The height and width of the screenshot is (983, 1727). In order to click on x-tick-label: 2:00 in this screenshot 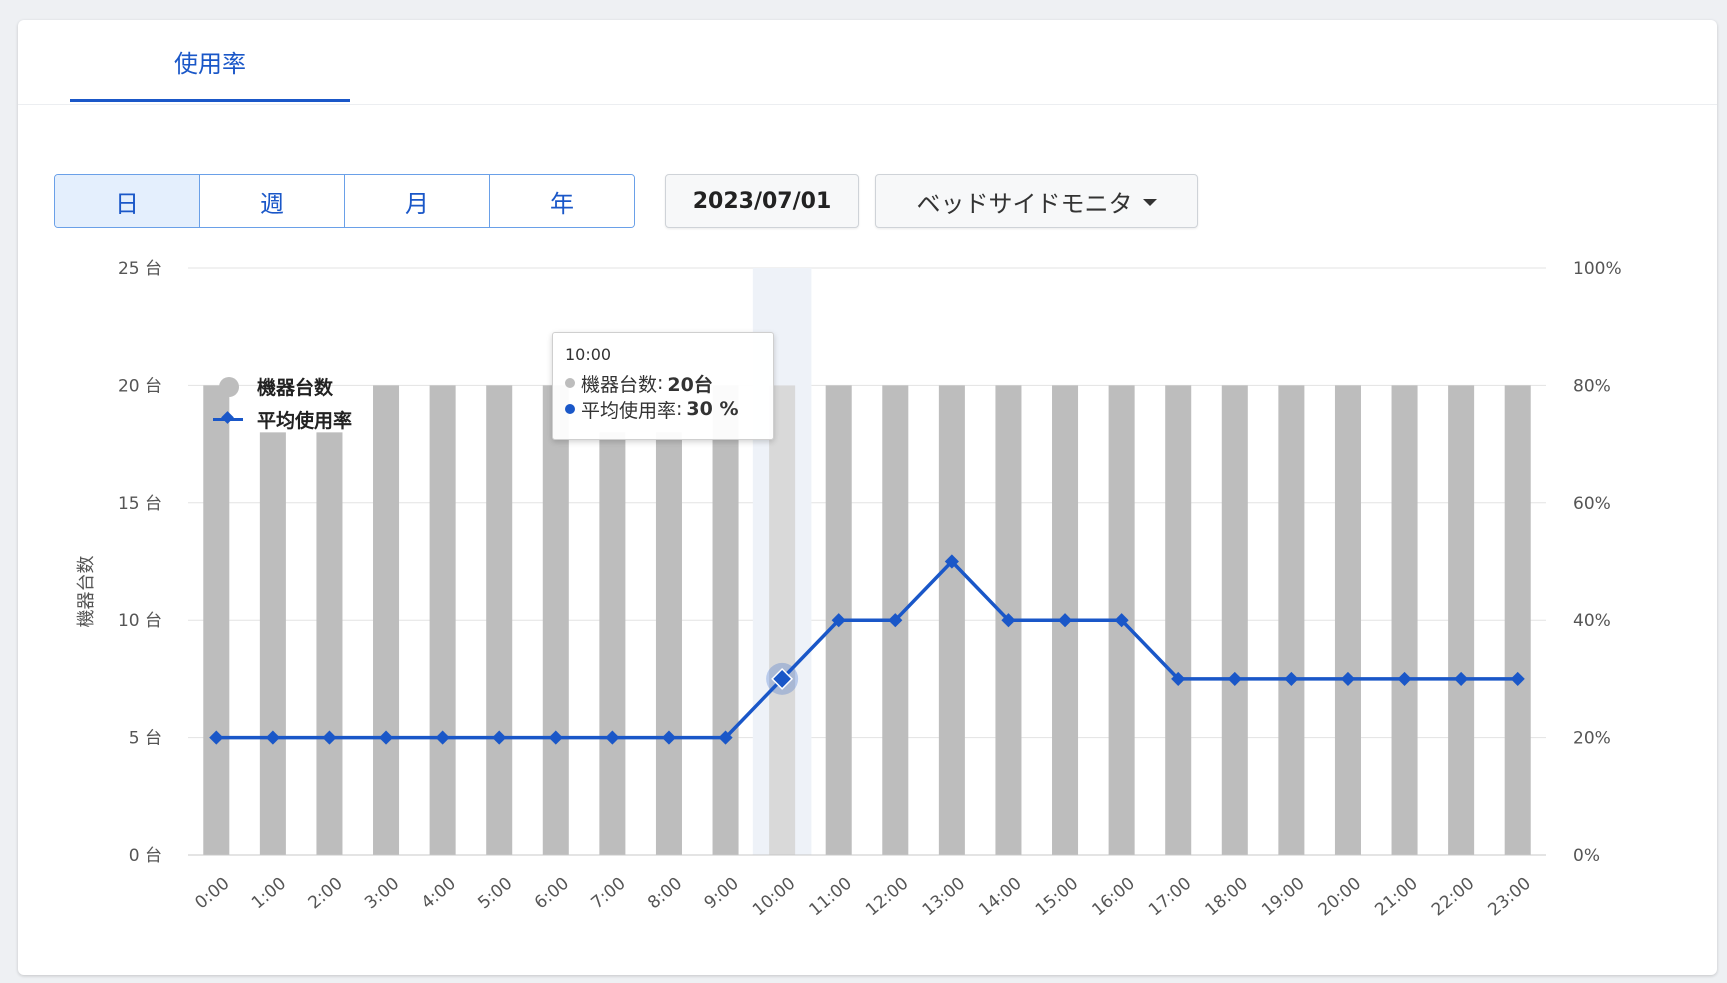, I will do `click(326, 894)`.